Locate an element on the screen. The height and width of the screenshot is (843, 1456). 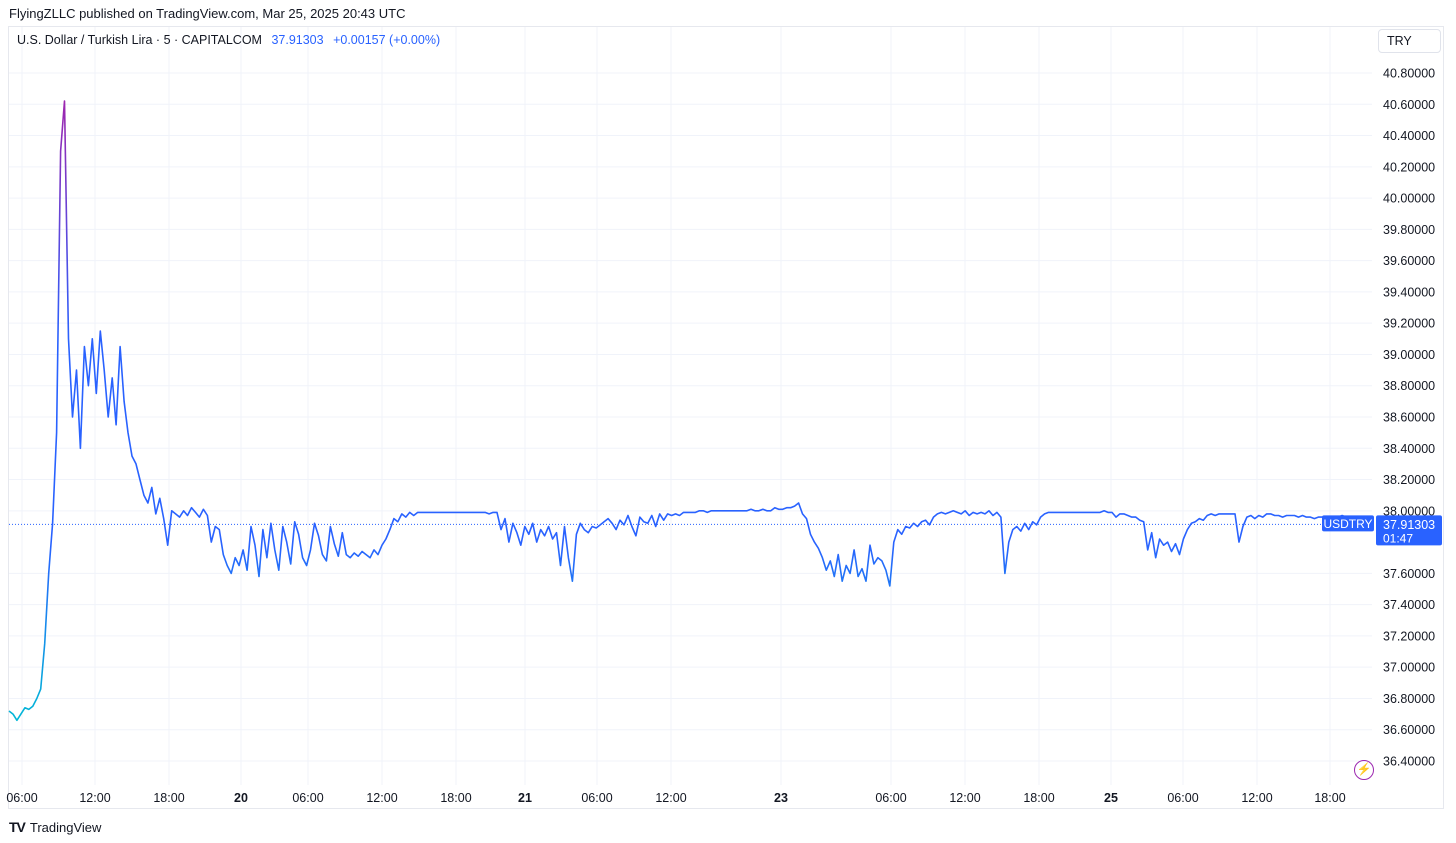
legend-last-value: 37.91303 is located at coordinates (297, 40).